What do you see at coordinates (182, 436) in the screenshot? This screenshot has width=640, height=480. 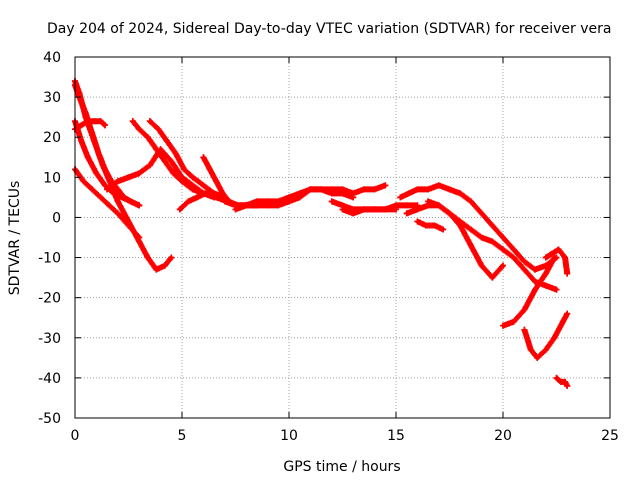 I see `x-tick-label: 5` at bounding box center [182, 436].